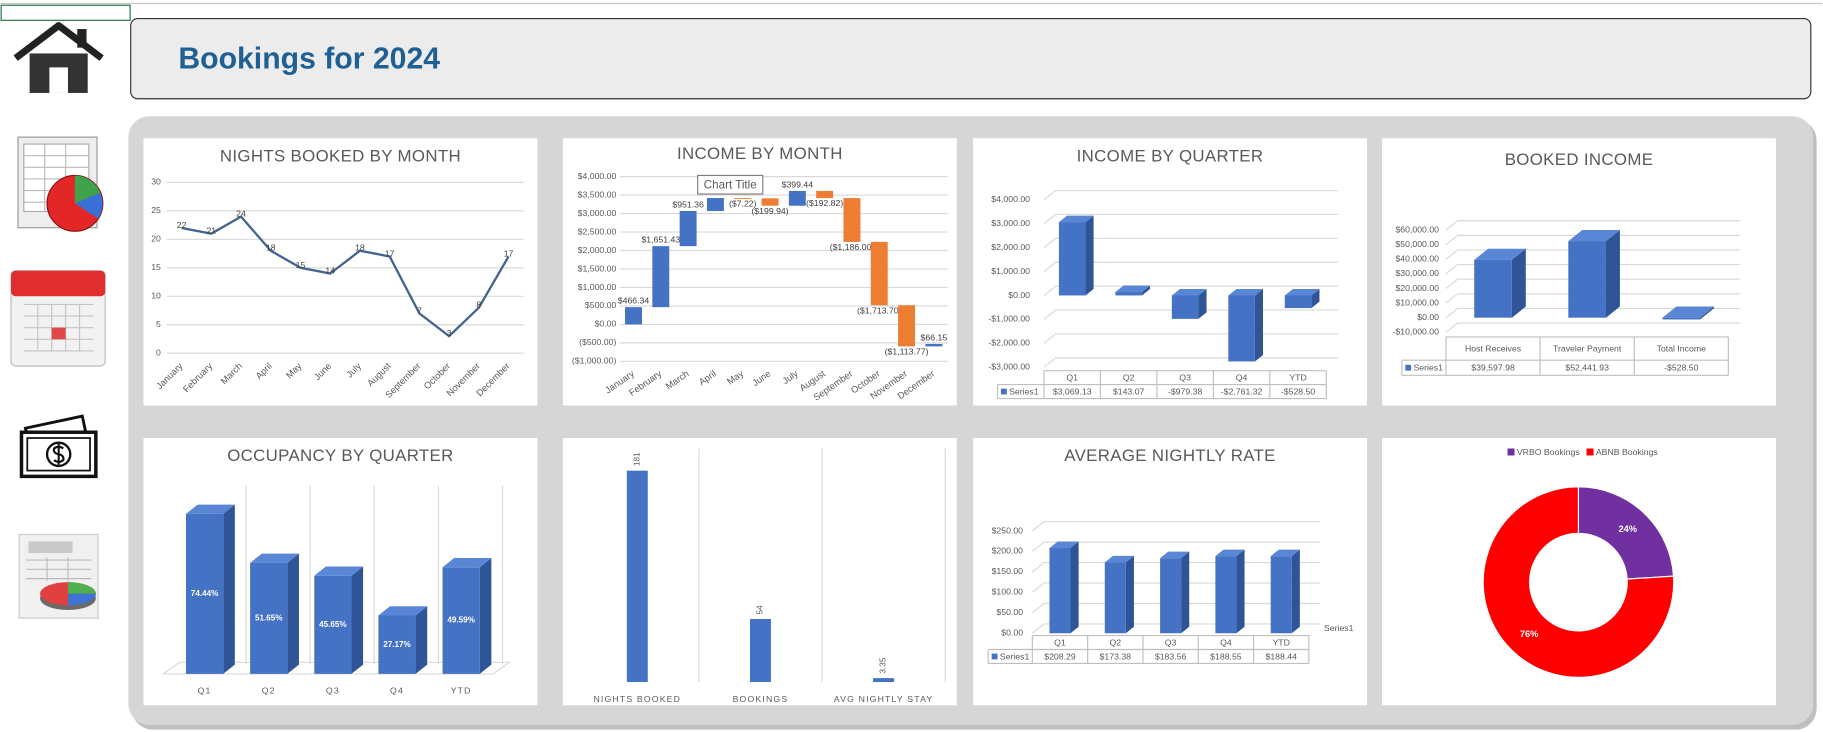  What do you see at coordinates (340, 155) in the screenshot?
I see `chart-title: NIGHTS BOOKED BY MONTH` at bounding box center [340, 155].